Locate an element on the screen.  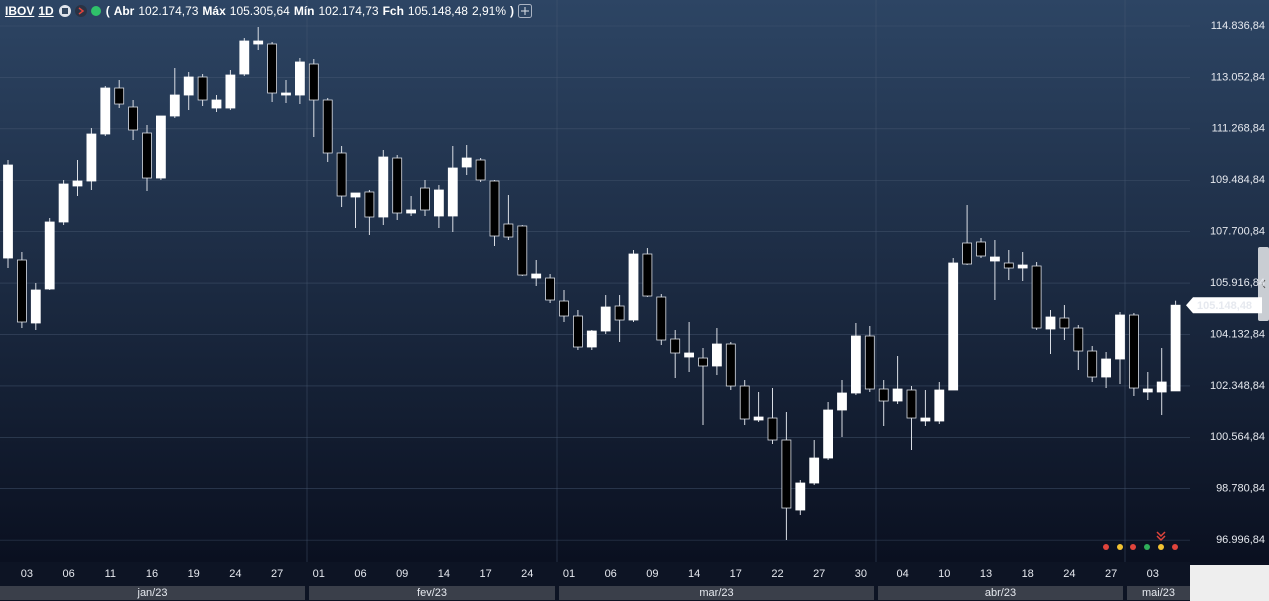
button-box is located at coordinates (525, 11).